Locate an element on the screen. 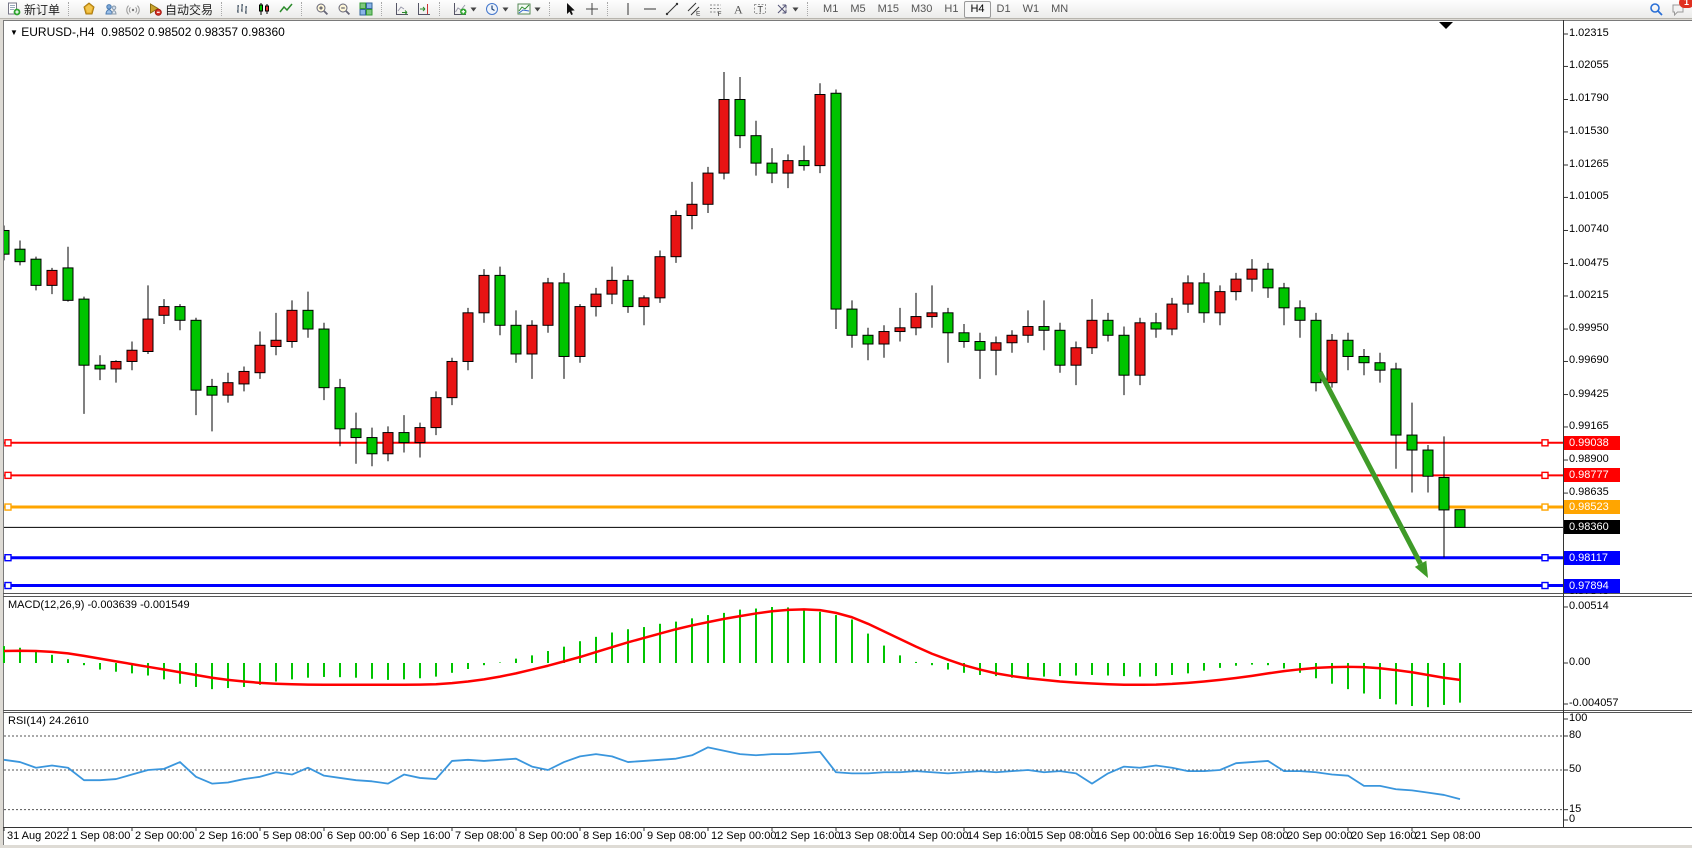 The image size is (1692, 848). text-label-button: T is located at coordinates (760, 9).